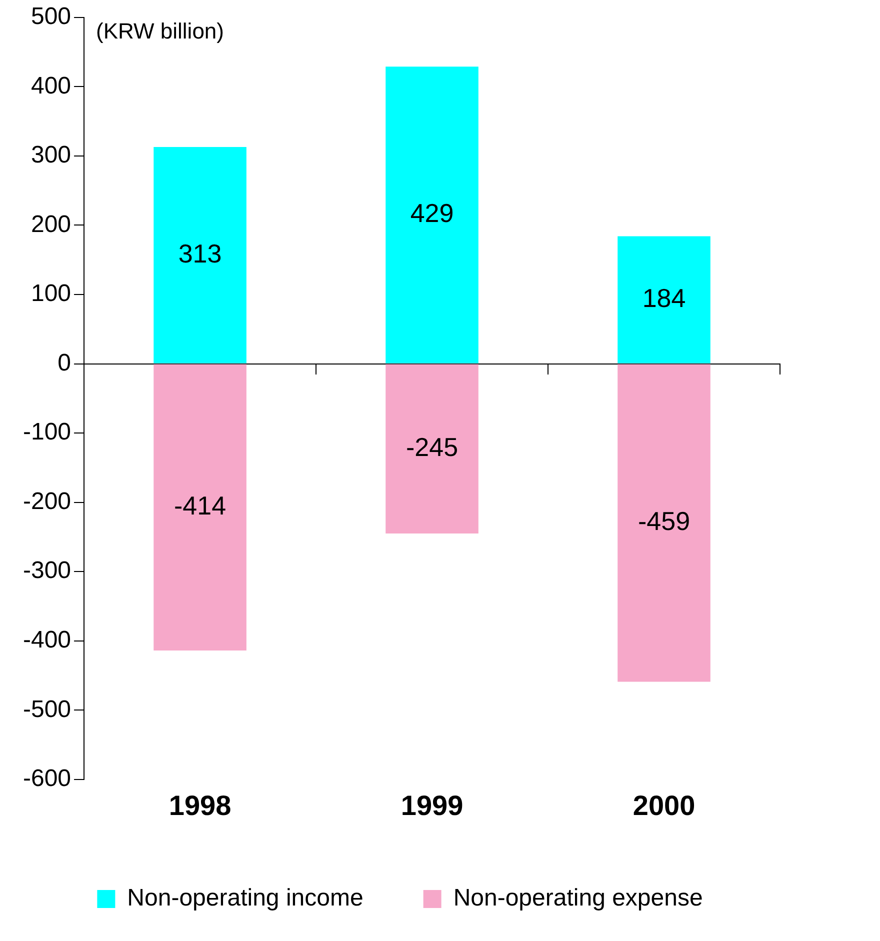  Describe the element at coordinates (432, 805) in the screenshot. I see `x-tick-label: 1999` at that location.